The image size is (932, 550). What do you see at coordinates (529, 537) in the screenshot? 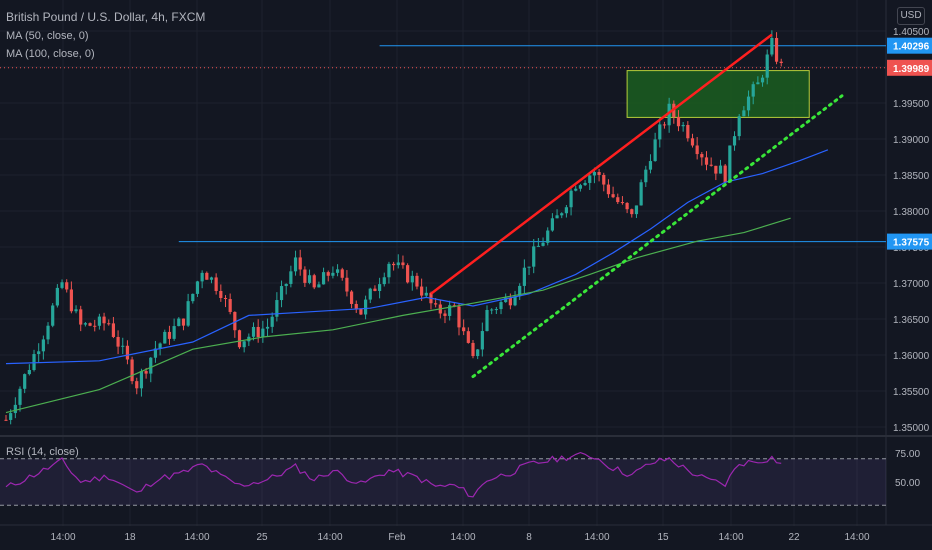
I see `time-tick-label: 8` at bounding box center [529, 537].